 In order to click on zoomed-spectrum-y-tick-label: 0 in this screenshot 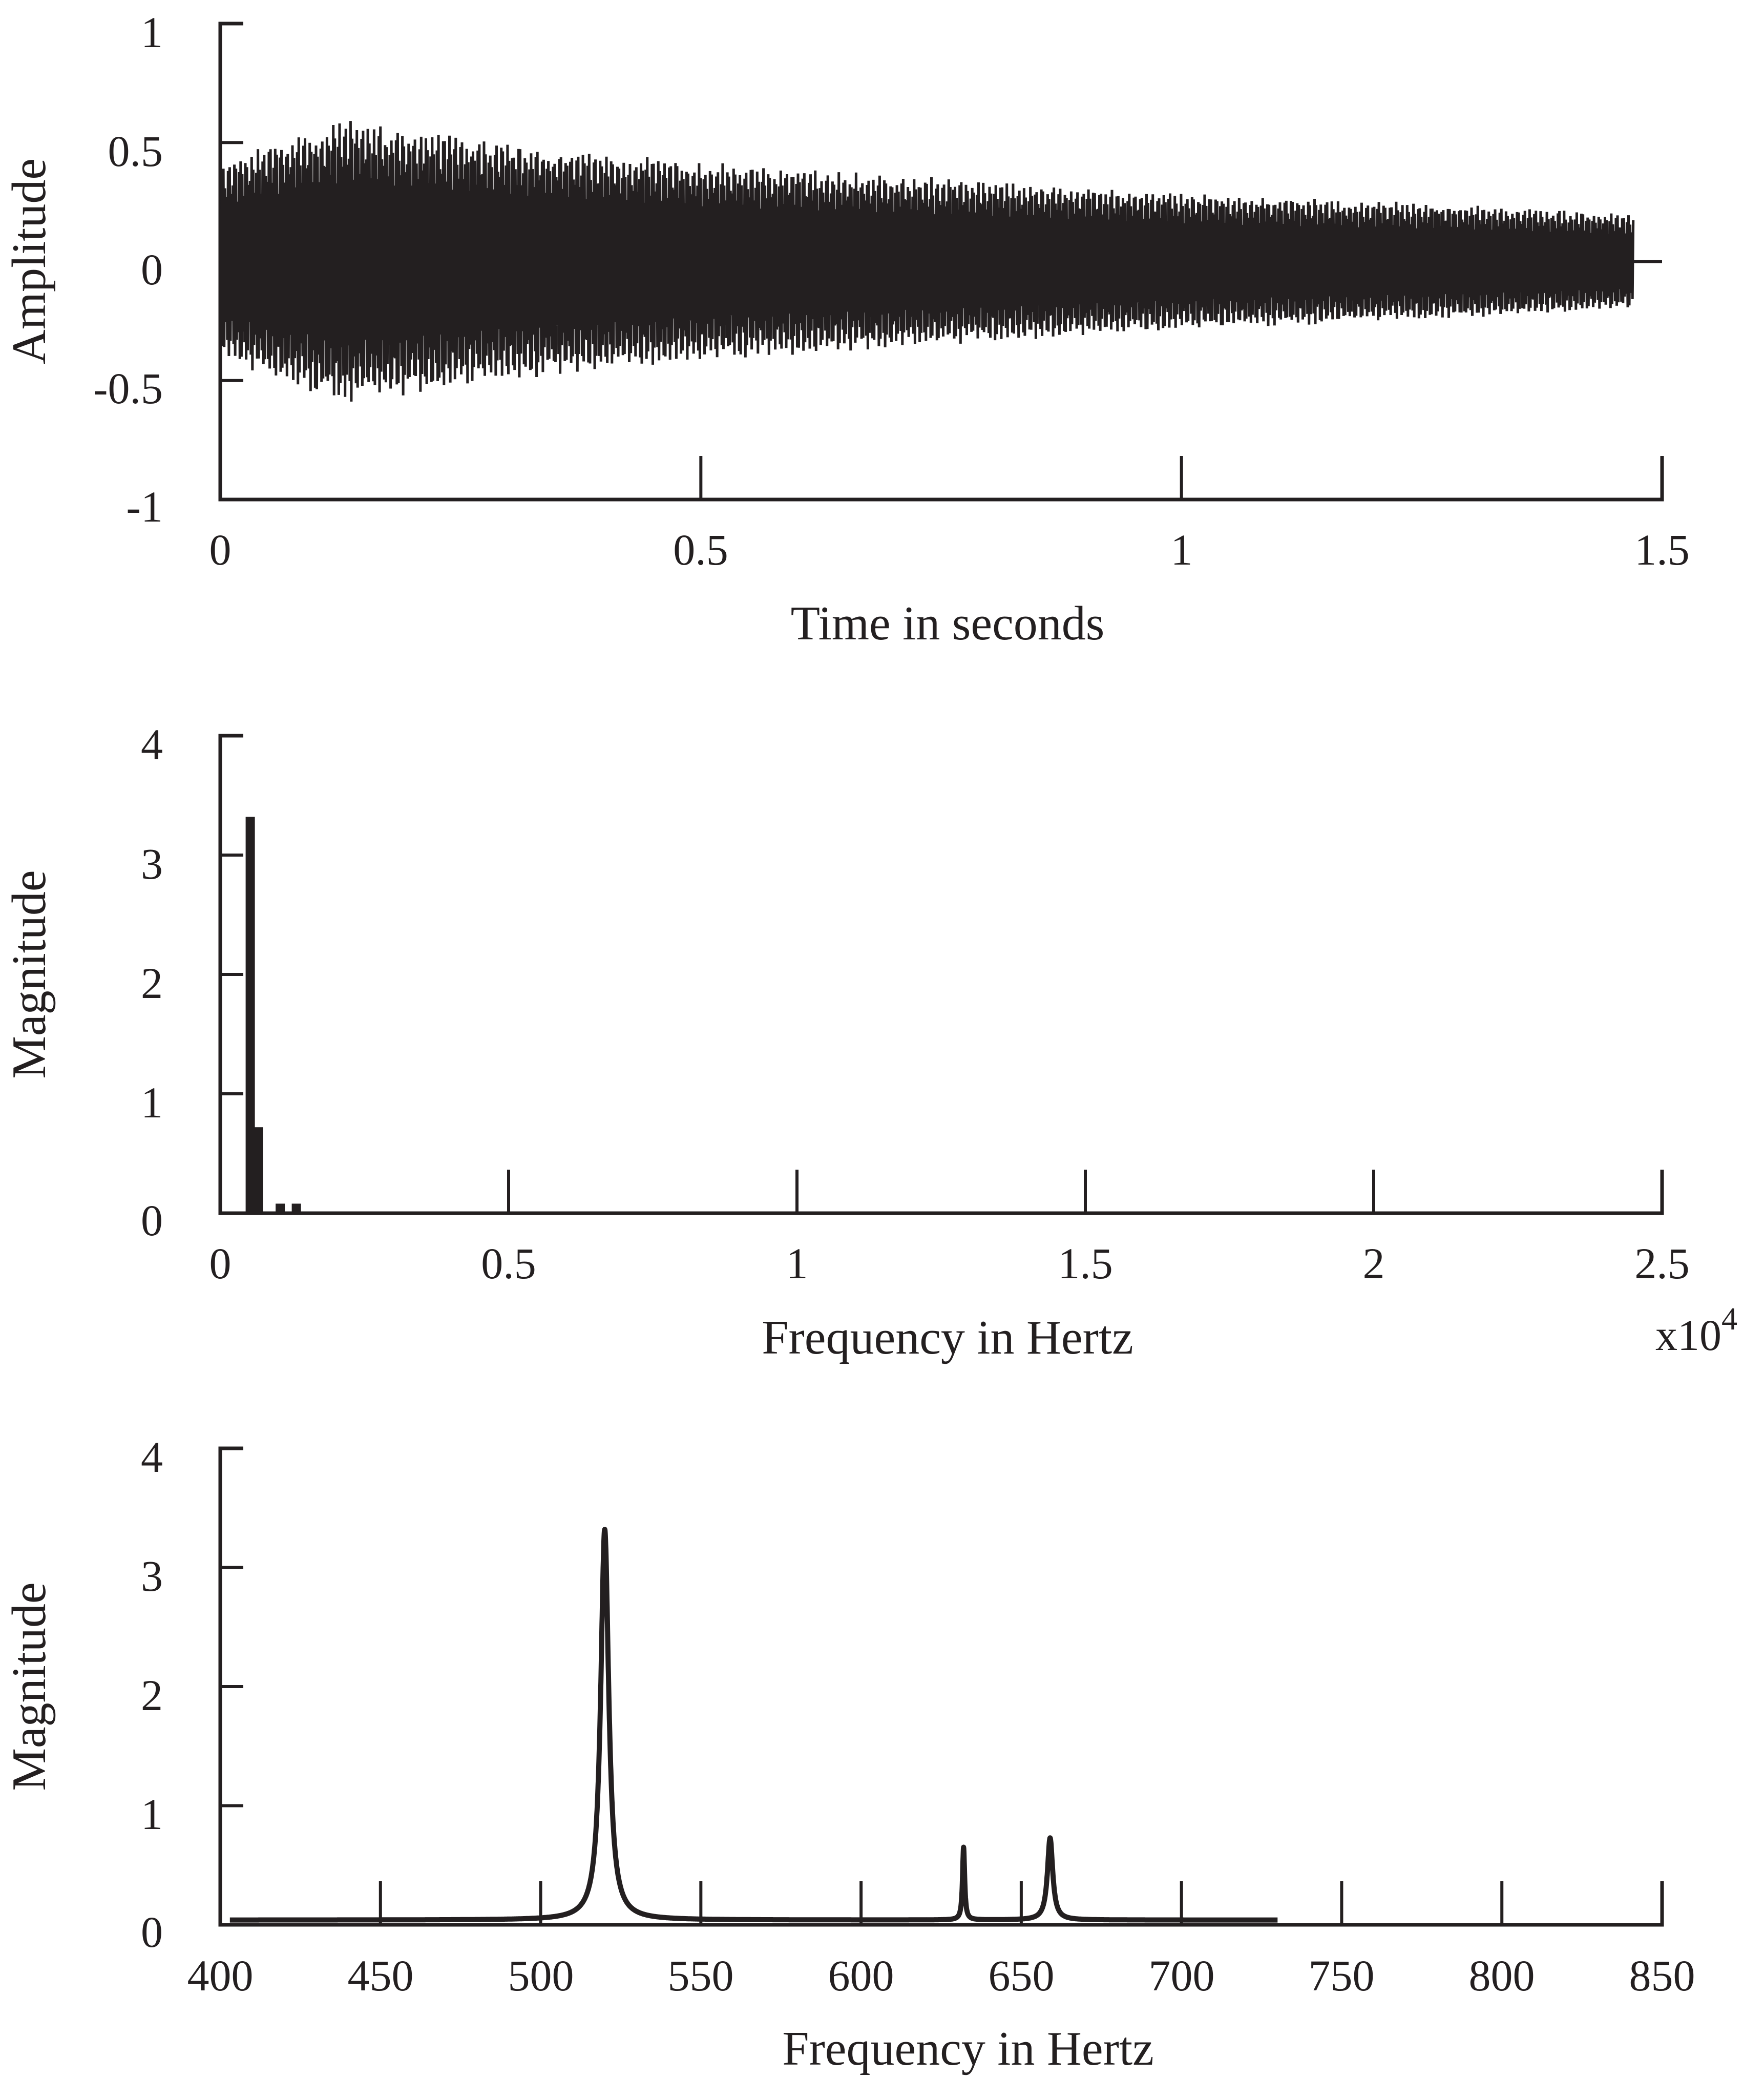, I will do `click(152, 1932)`.